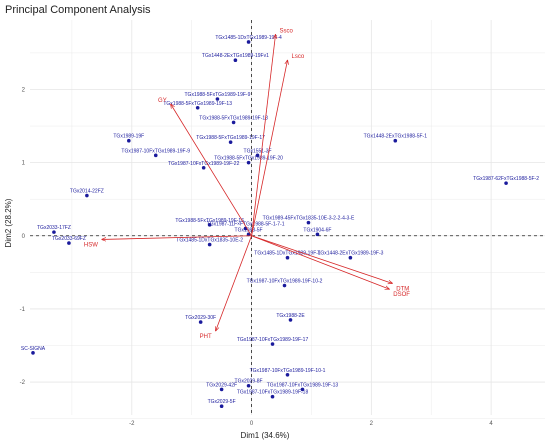  I want to click on variable-label: Ssco, so click(287, 32).